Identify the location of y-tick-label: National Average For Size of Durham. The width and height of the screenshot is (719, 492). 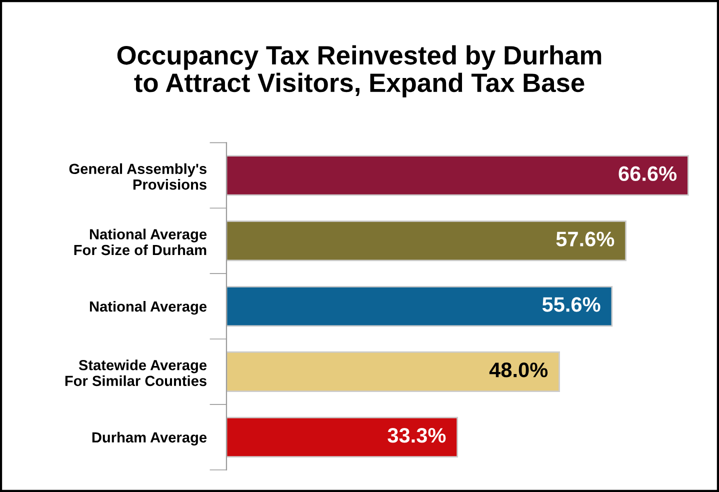
(140, 242).